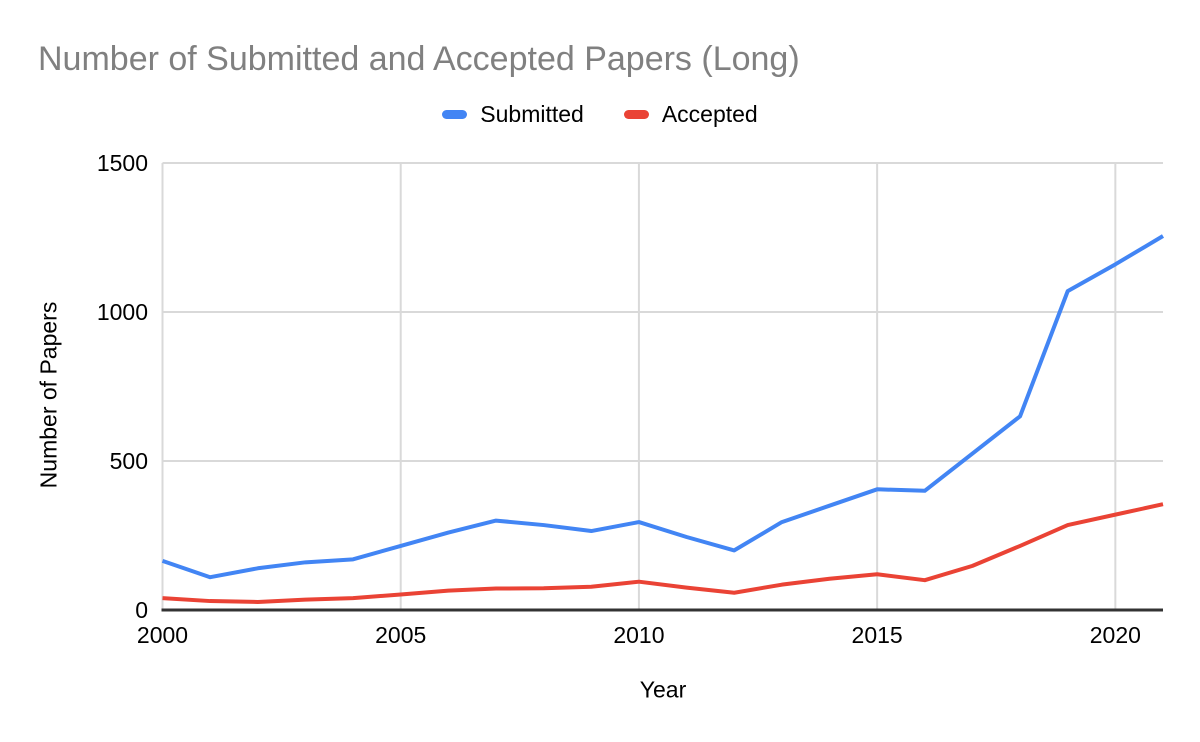 The width and height of the screenshot is (1200, 742). Describe the element at coordinates (877, 635) in the screenshot. I see `x-tick-label: 2015` at that location.